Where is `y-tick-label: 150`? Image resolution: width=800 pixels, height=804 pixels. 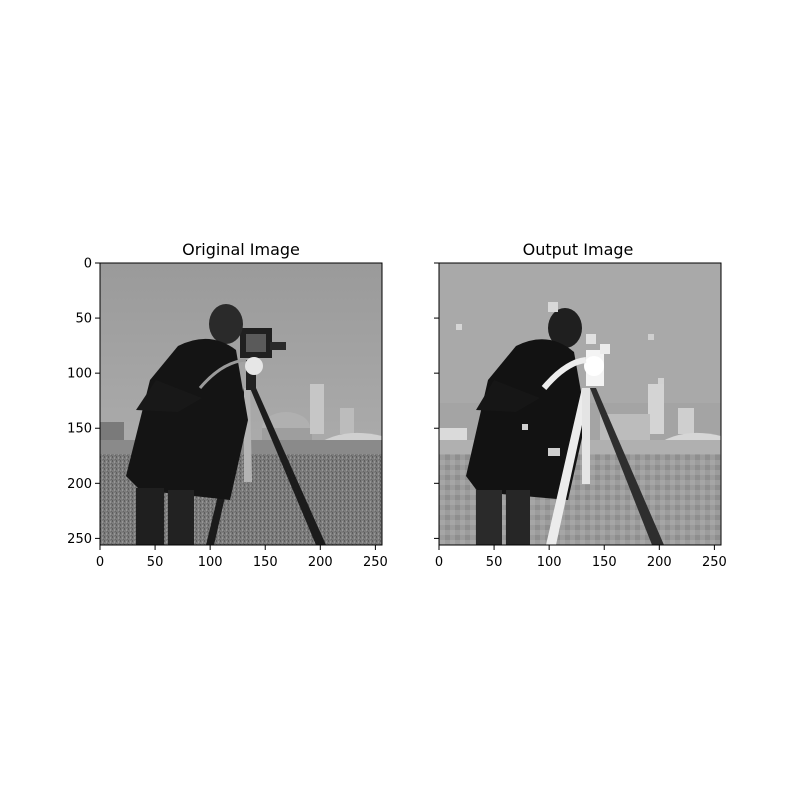
y-tick-label: 150 is located at coordinates (79, 429).